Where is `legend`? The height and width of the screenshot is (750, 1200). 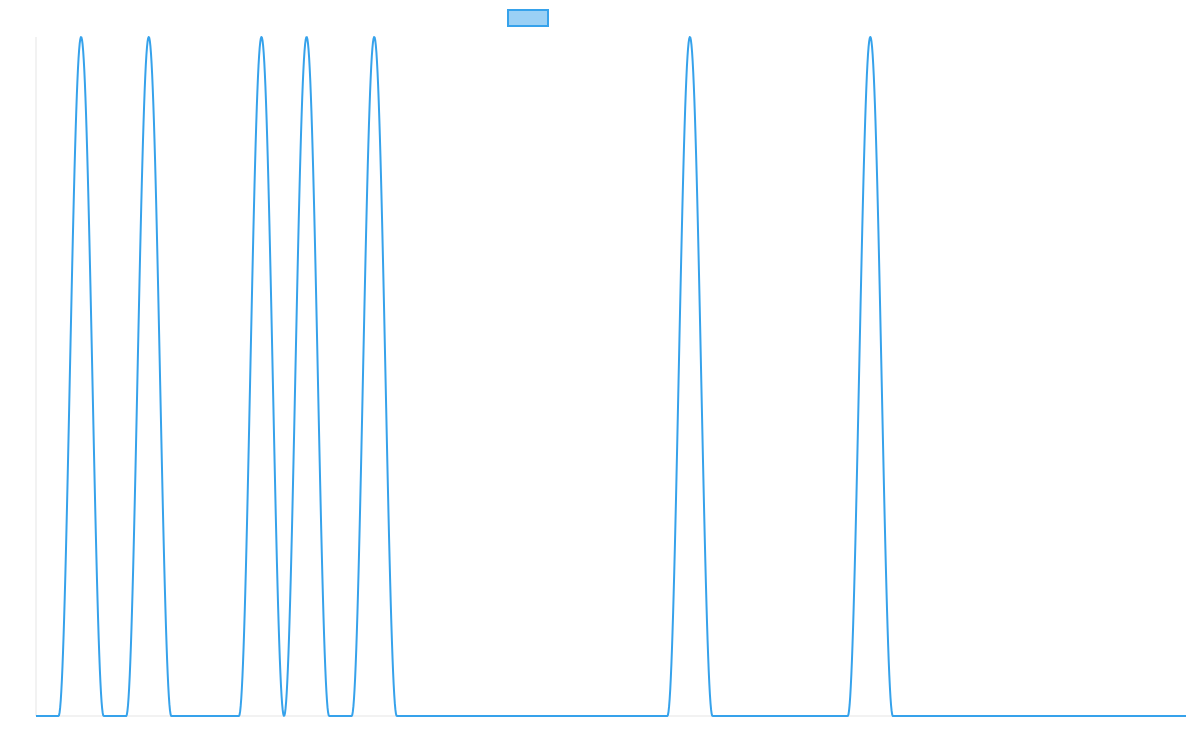
legend is located at coordinates (528, 18).